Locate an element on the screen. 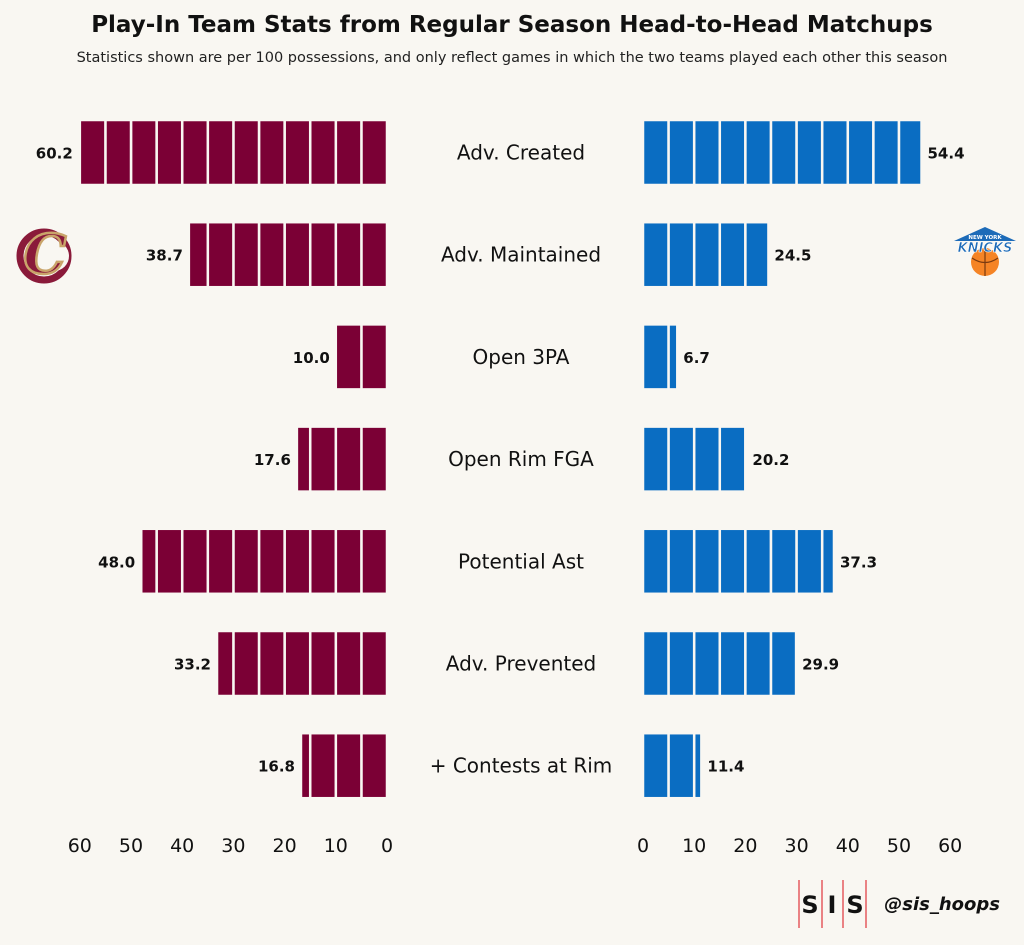 This screenshot has height=945, width=1024. category-label: + Contests at Rim is located at coordinates (521, 766).